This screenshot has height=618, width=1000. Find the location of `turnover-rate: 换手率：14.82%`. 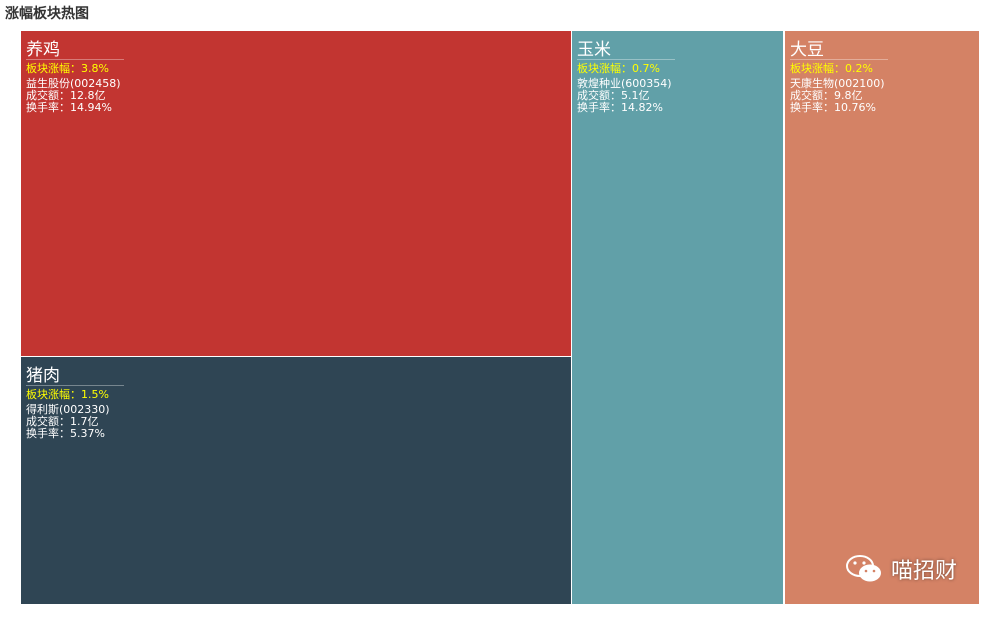

turnover-rate: 换手率：14.82% is located at coordinates (620, 107).